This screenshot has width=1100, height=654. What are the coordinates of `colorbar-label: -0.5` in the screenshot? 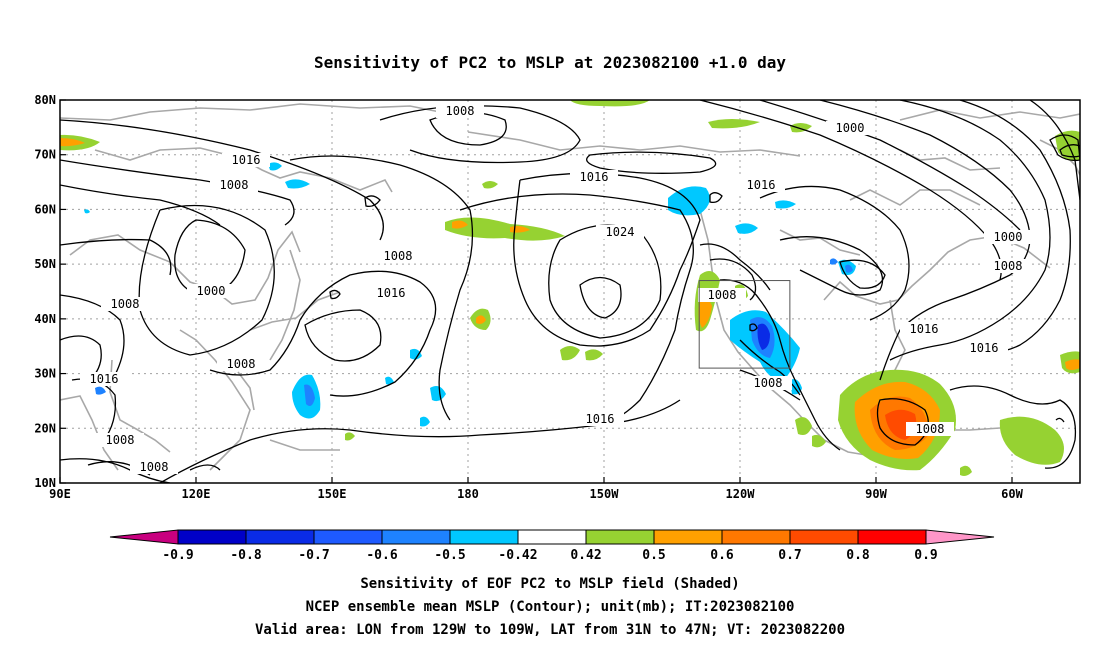 It's located at (449, 555).